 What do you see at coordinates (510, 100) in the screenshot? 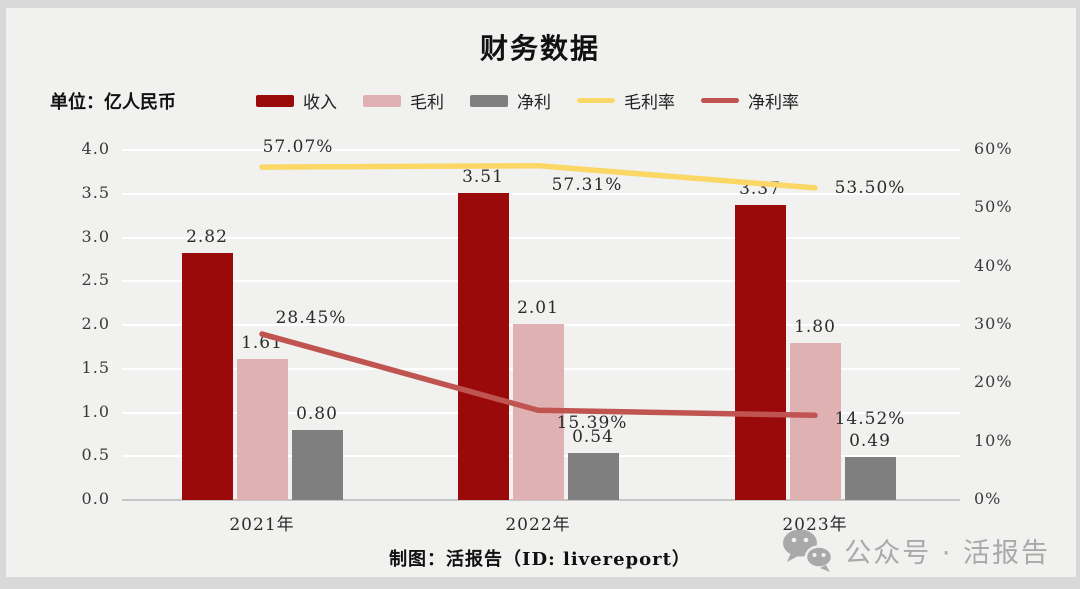
I see `legend-item-net-profit: 净利` at bounding box center [510, 100].